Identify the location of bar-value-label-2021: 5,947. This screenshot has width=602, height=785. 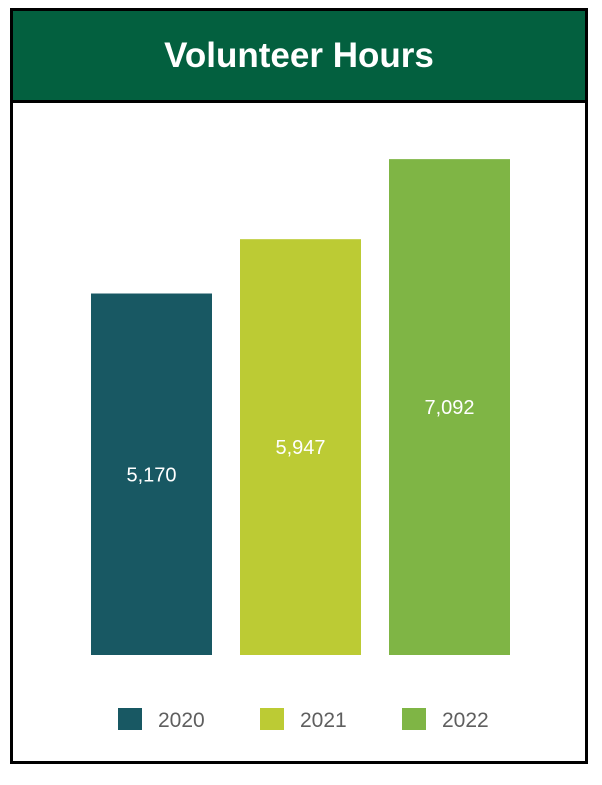
(300, 448).